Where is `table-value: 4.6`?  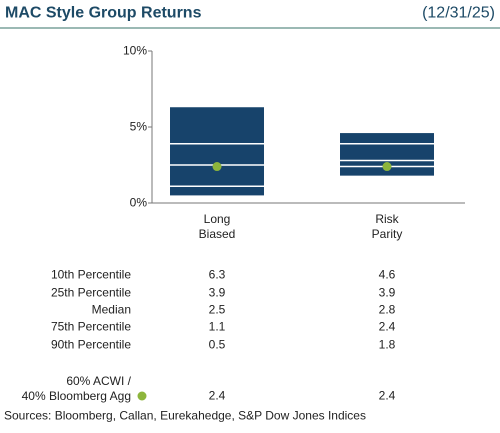
table-value: 4.6 is located at coordinates (387, 274).